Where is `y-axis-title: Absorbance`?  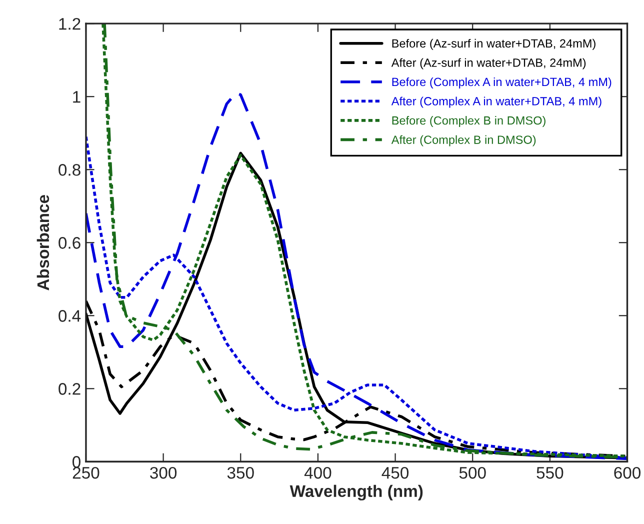 y-axis-title: Absorbance is located at coordinates (43, 242).